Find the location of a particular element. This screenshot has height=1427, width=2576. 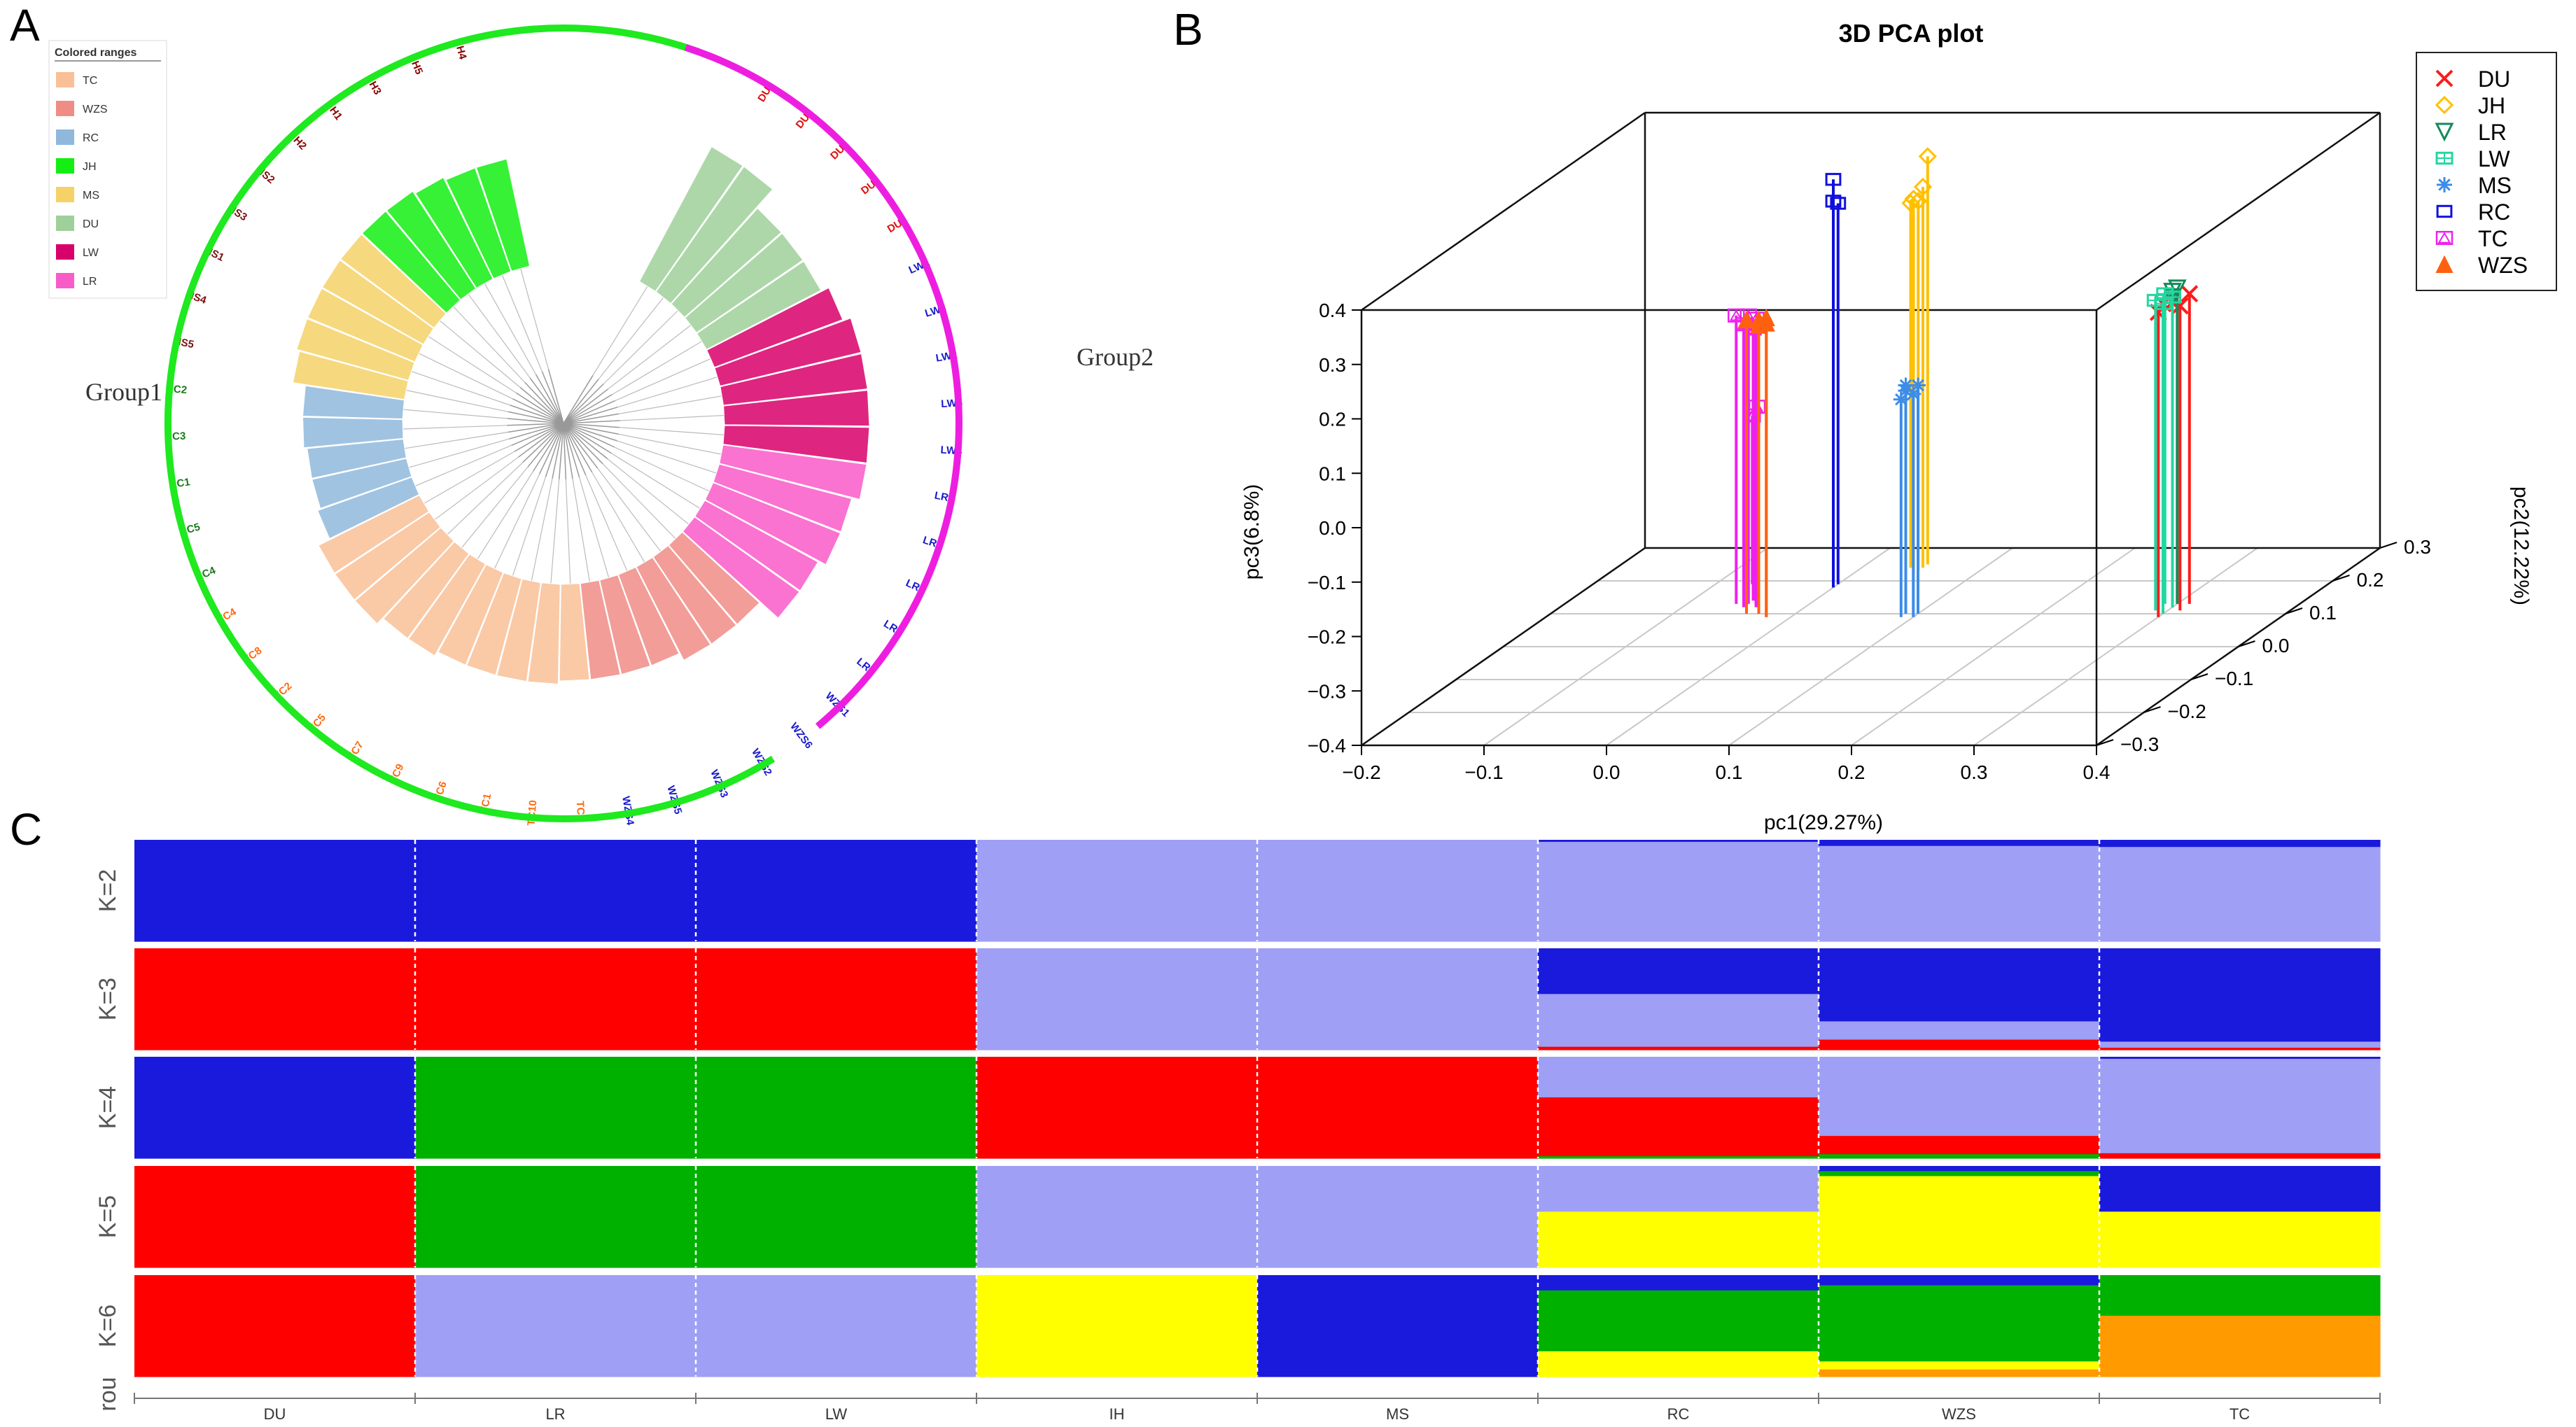

admix-bar-ih-lavender is located at coordinates (1117, 999).